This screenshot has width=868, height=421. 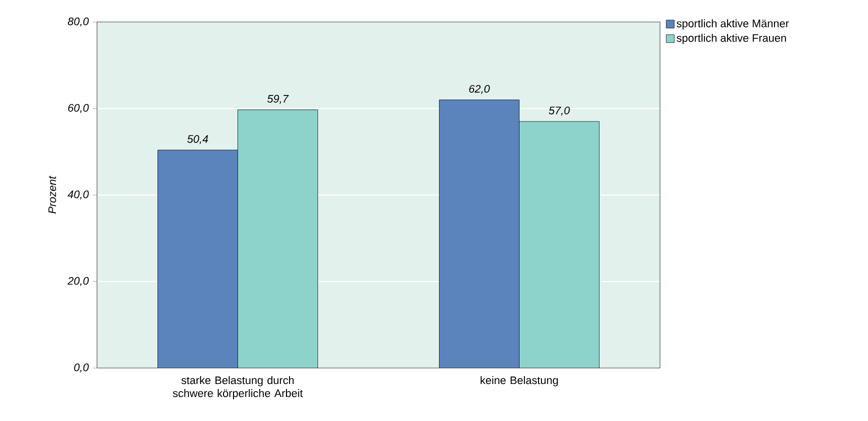 I want to click on x-tick-label: starke Belastung durch schwere körperliche Arbeit, so click(x=237, y=388).